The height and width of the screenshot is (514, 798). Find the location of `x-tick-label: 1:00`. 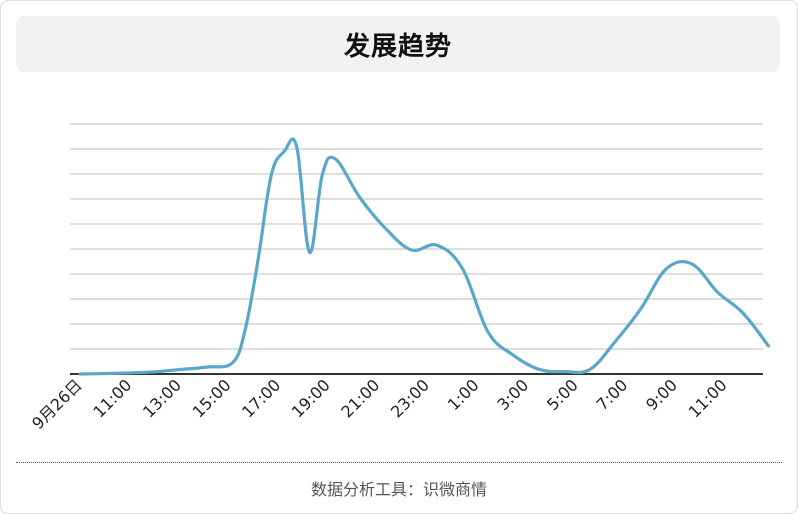

x-tick-label: 1:00 is located at coordinates (463, 394).